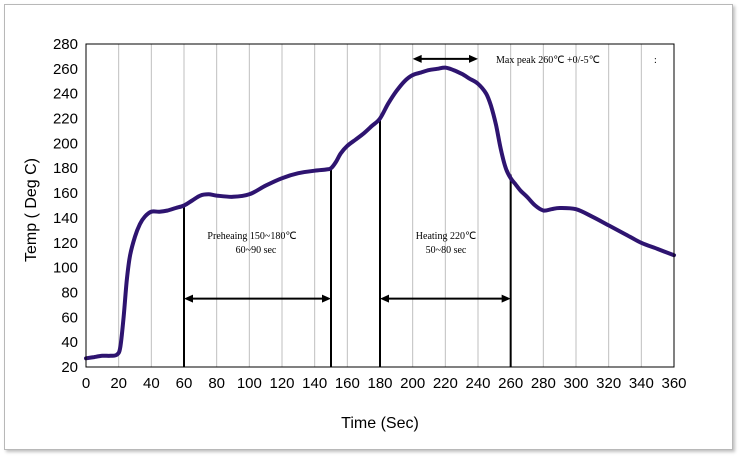 The image size is (741, 456). I want to click on y-tick-label: 100, so click(65, 268).